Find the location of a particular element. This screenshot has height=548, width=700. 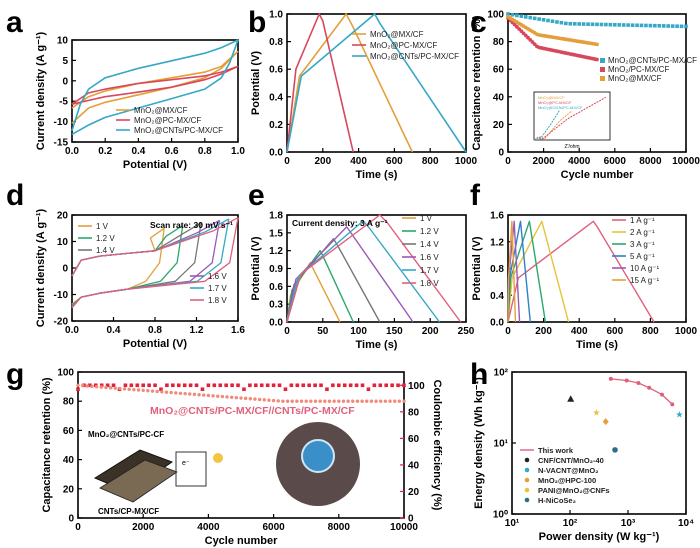

y-tick-label: 1.5 is located at coordinates (276, 233).